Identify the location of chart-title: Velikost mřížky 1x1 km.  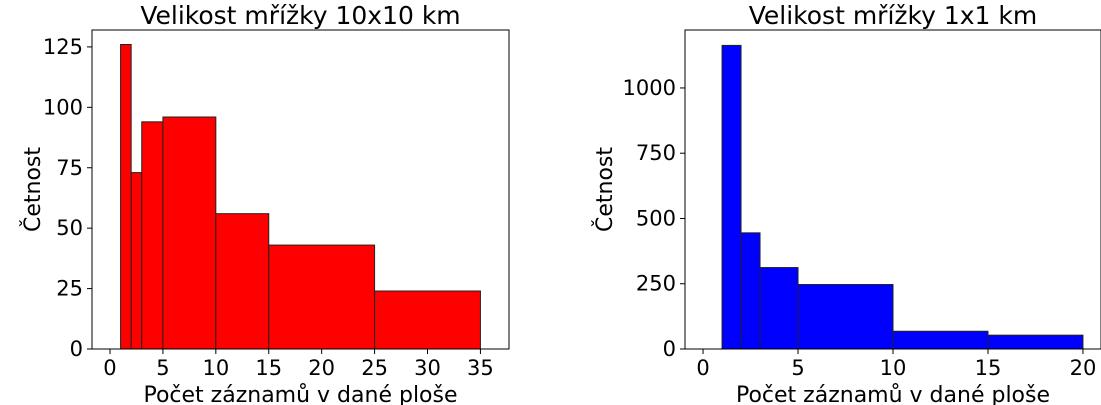
(893, 15).